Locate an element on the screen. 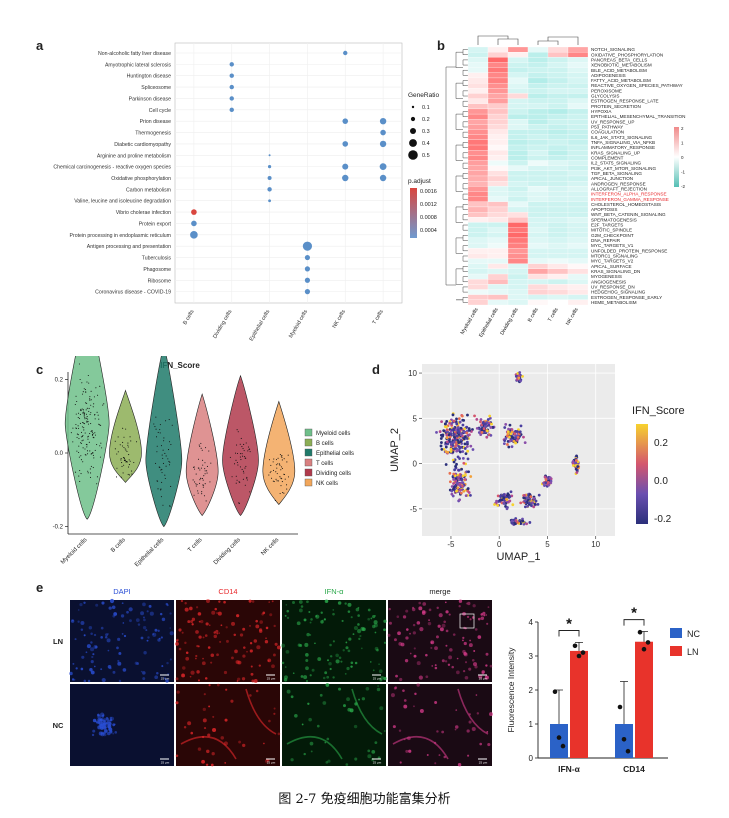 The width and height of the screenshot is (729, 818). column-label: B cells is located at coordinates (533, 315).